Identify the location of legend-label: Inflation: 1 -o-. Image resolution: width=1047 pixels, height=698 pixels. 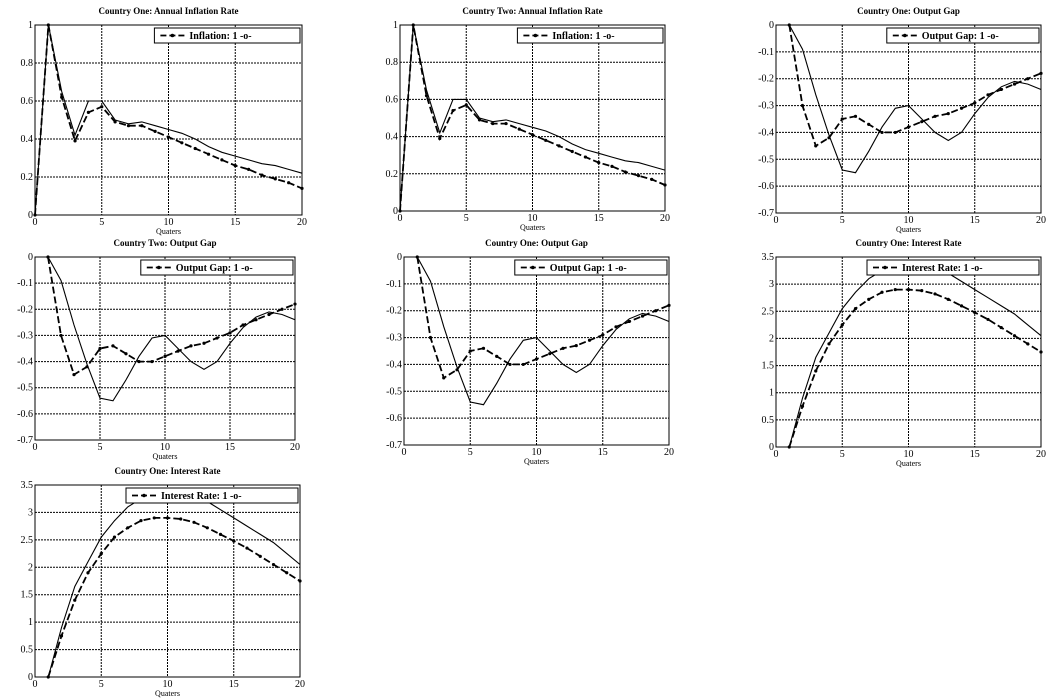
(220, 36).